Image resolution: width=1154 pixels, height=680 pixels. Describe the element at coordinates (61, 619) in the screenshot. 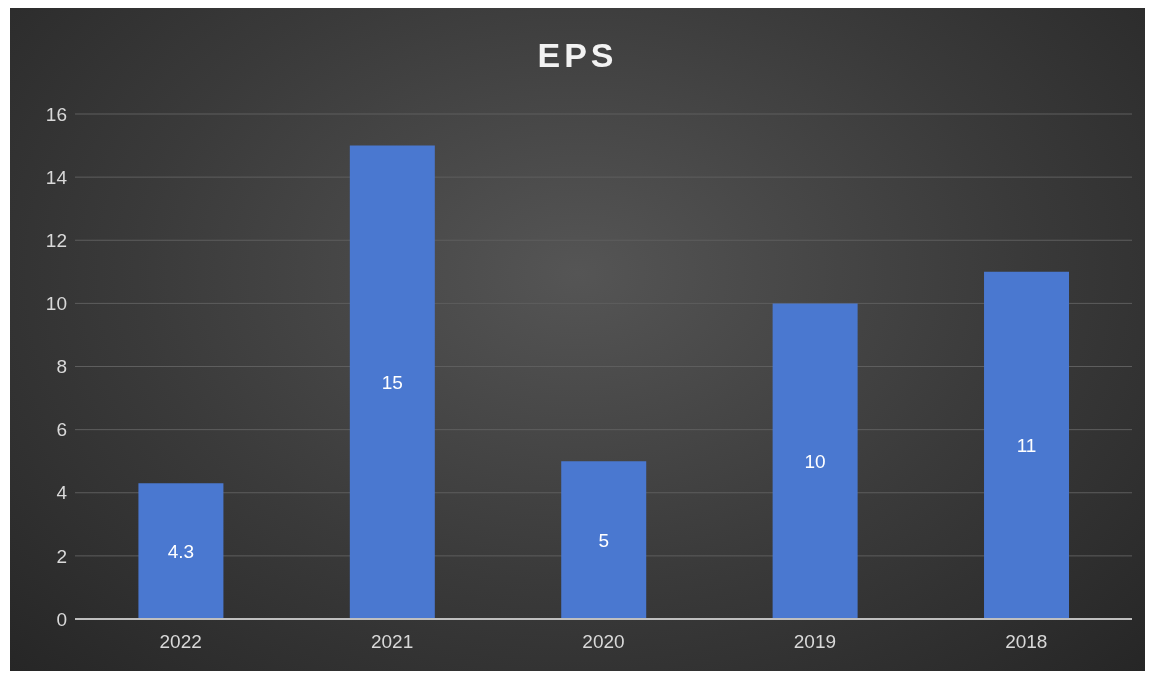

I see `y-tick-label: 0` at that location.